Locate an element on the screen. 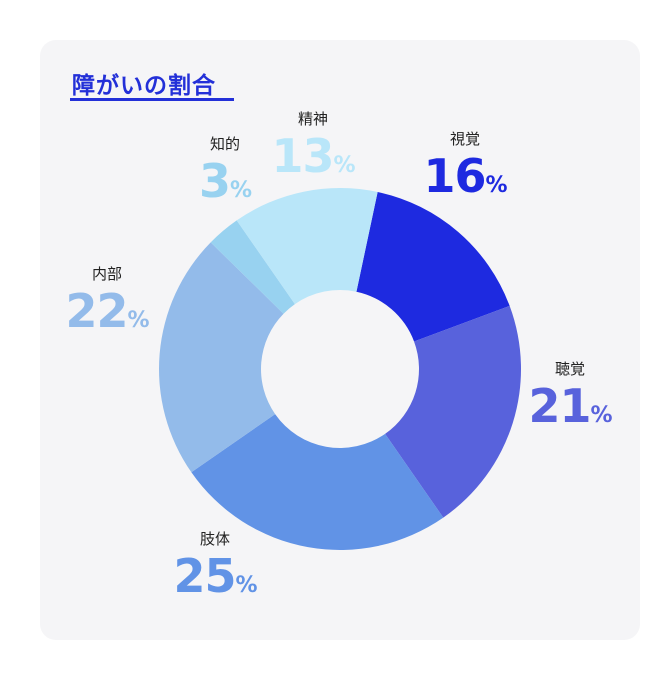  label-intellectual-name: 知的 is located at coordinates (224, 144).